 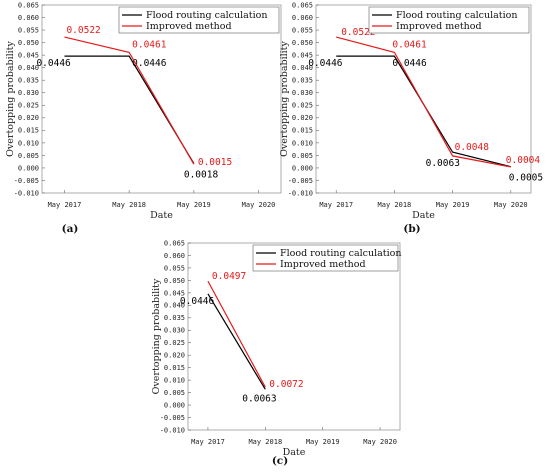 I want to click on data-label: 0.0072, so click(x=286, y=384).